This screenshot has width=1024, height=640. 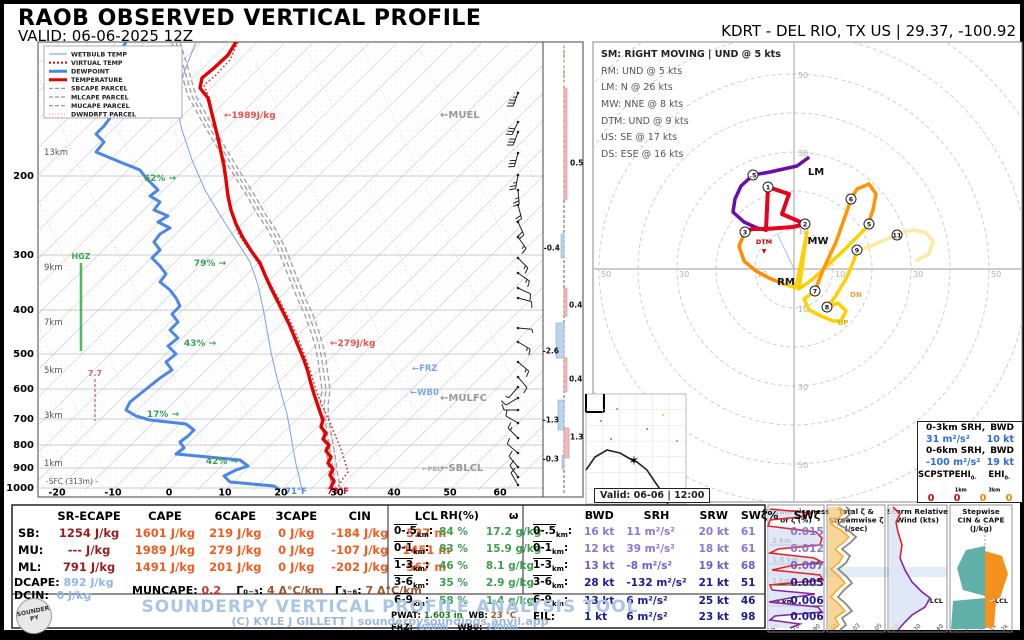 I want to click on svg-text: 400, so click(x=23, y=310).